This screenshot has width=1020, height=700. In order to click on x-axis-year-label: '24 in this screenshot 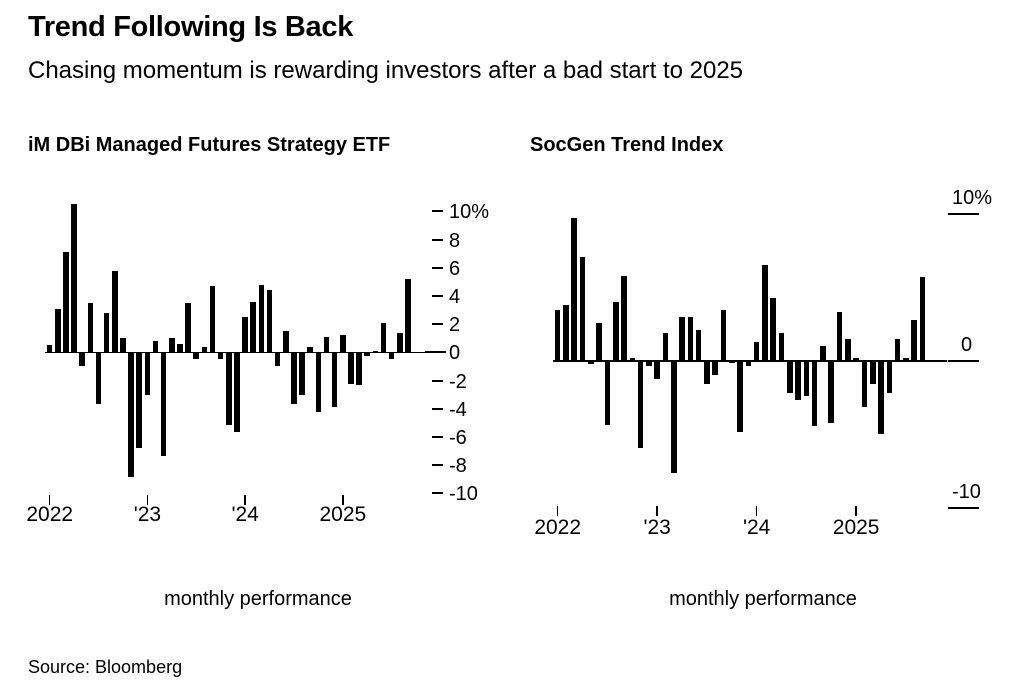, I will do `click(245, 514)`.